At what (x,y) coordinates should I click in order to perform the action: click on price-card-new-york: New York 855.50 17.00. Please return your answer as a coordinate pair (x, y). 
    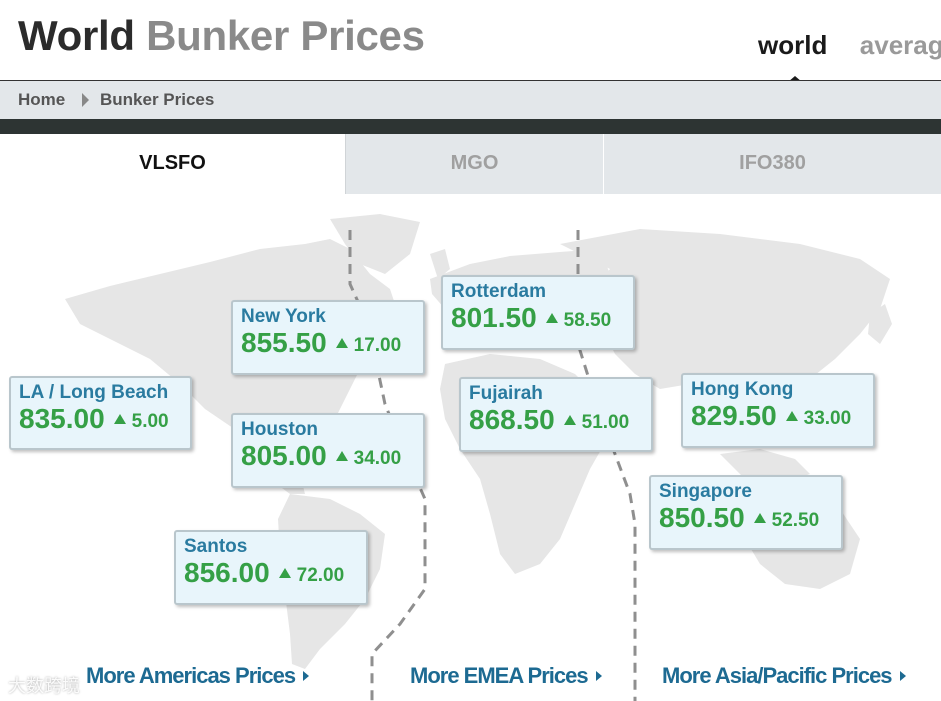
    Looking at the image, I should click on (328, 337).